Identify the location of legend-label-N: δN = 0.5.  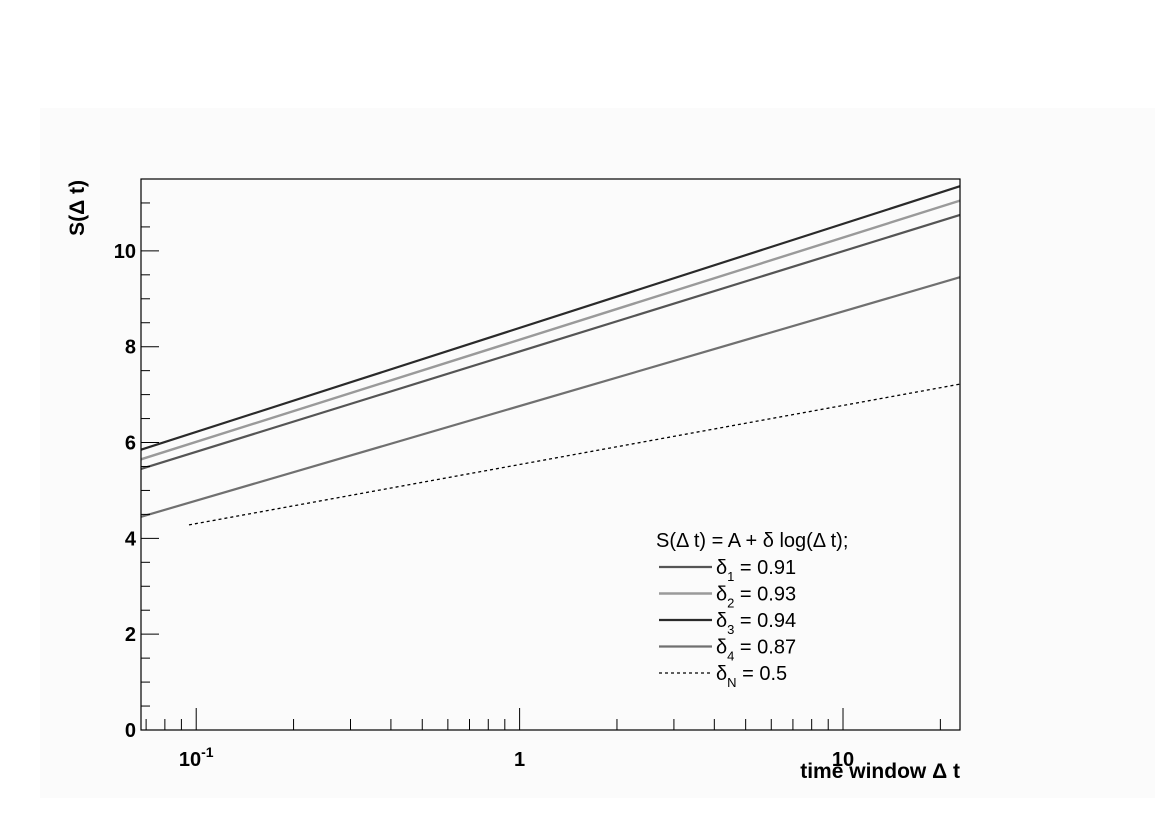
(751, 676).